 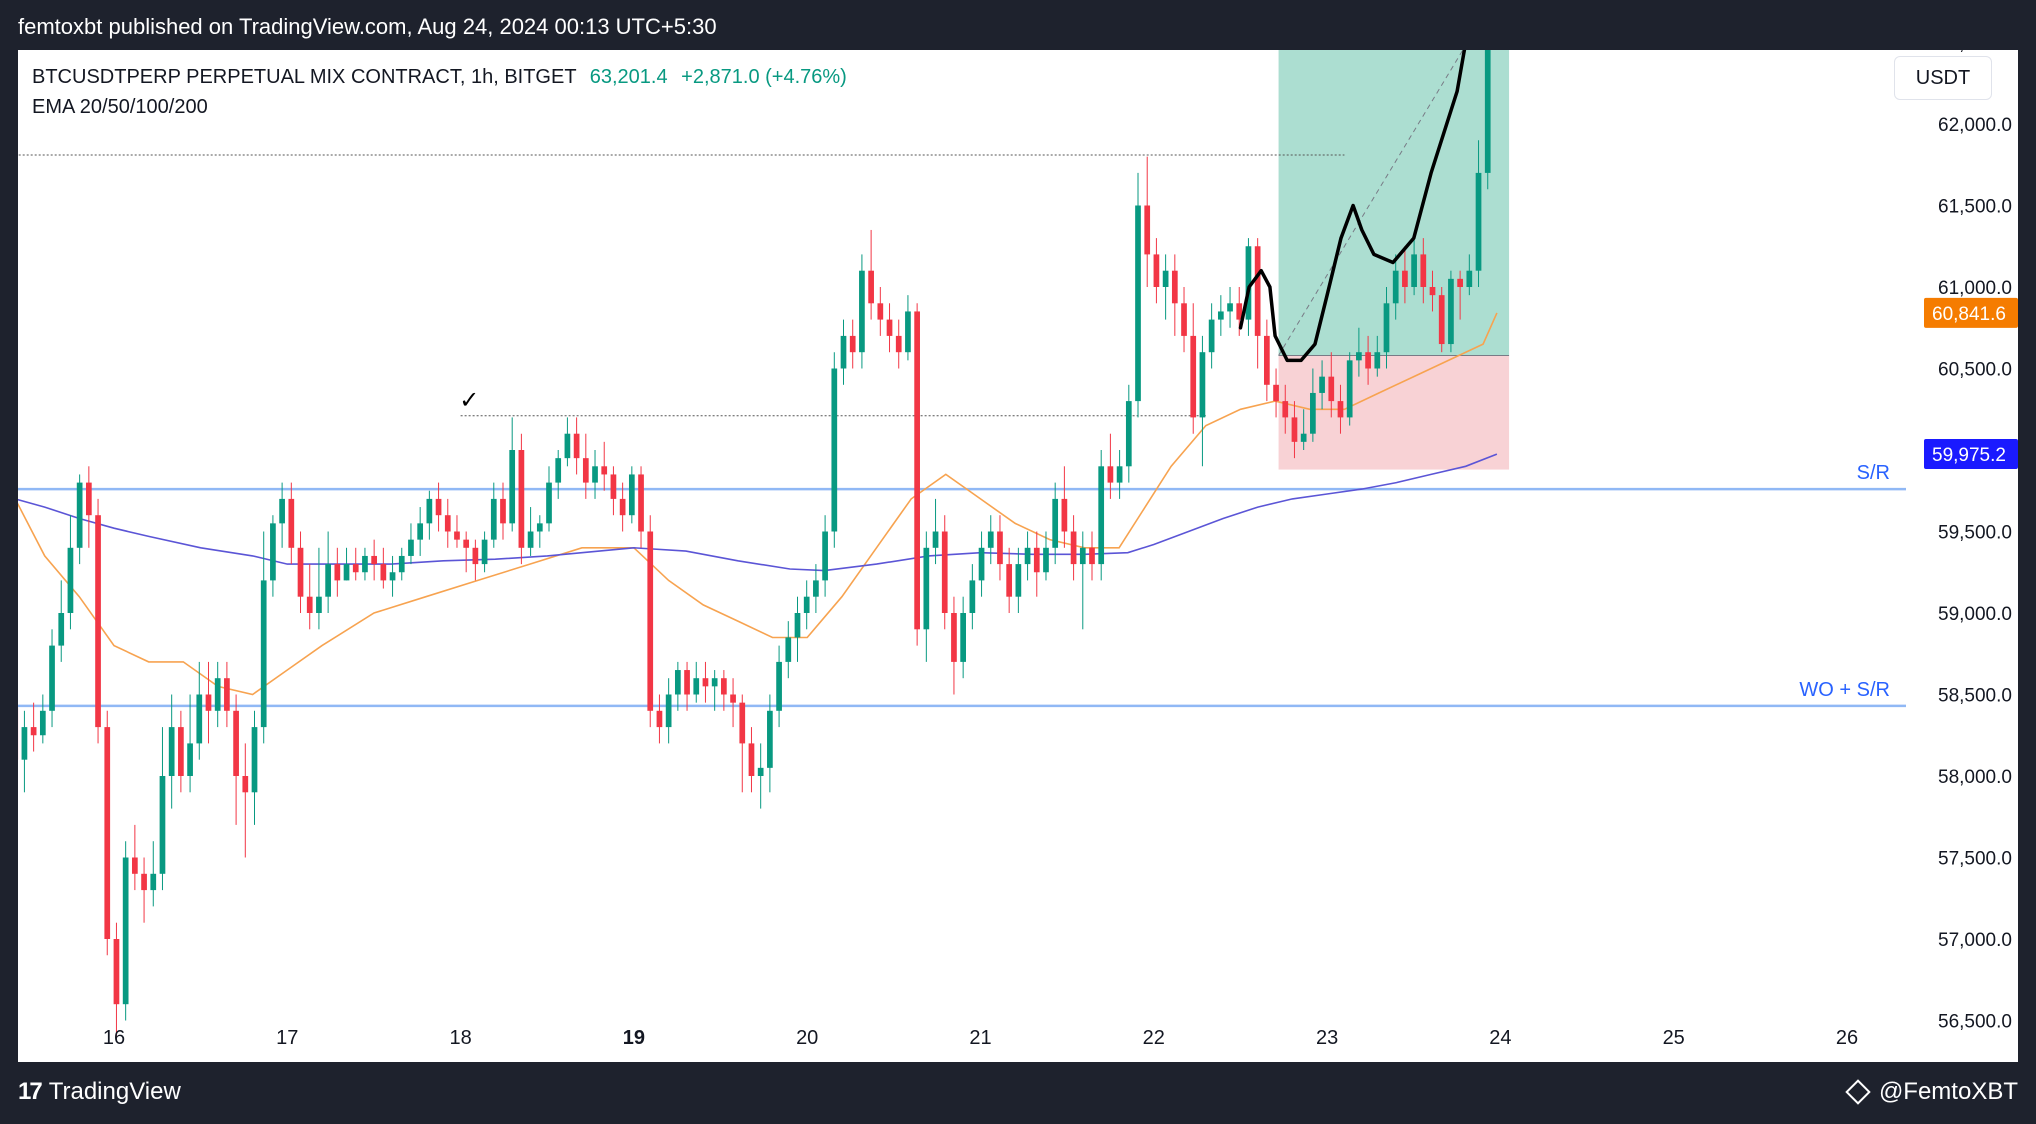 What do you see at coordinates (99, 1092) in the screenshot?
I see `tradingview-logo: 17 TradingView` at bounding box center [99, 1092].